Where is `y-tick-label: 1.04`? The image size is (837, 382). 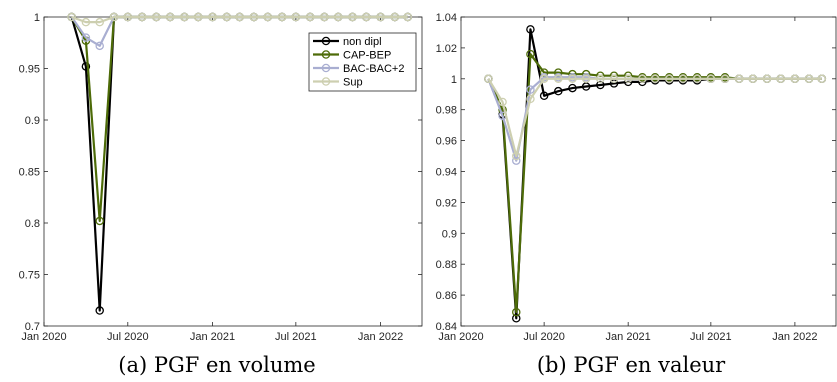 y-tick-label: 1.04 is located at coordinates (446, 18).